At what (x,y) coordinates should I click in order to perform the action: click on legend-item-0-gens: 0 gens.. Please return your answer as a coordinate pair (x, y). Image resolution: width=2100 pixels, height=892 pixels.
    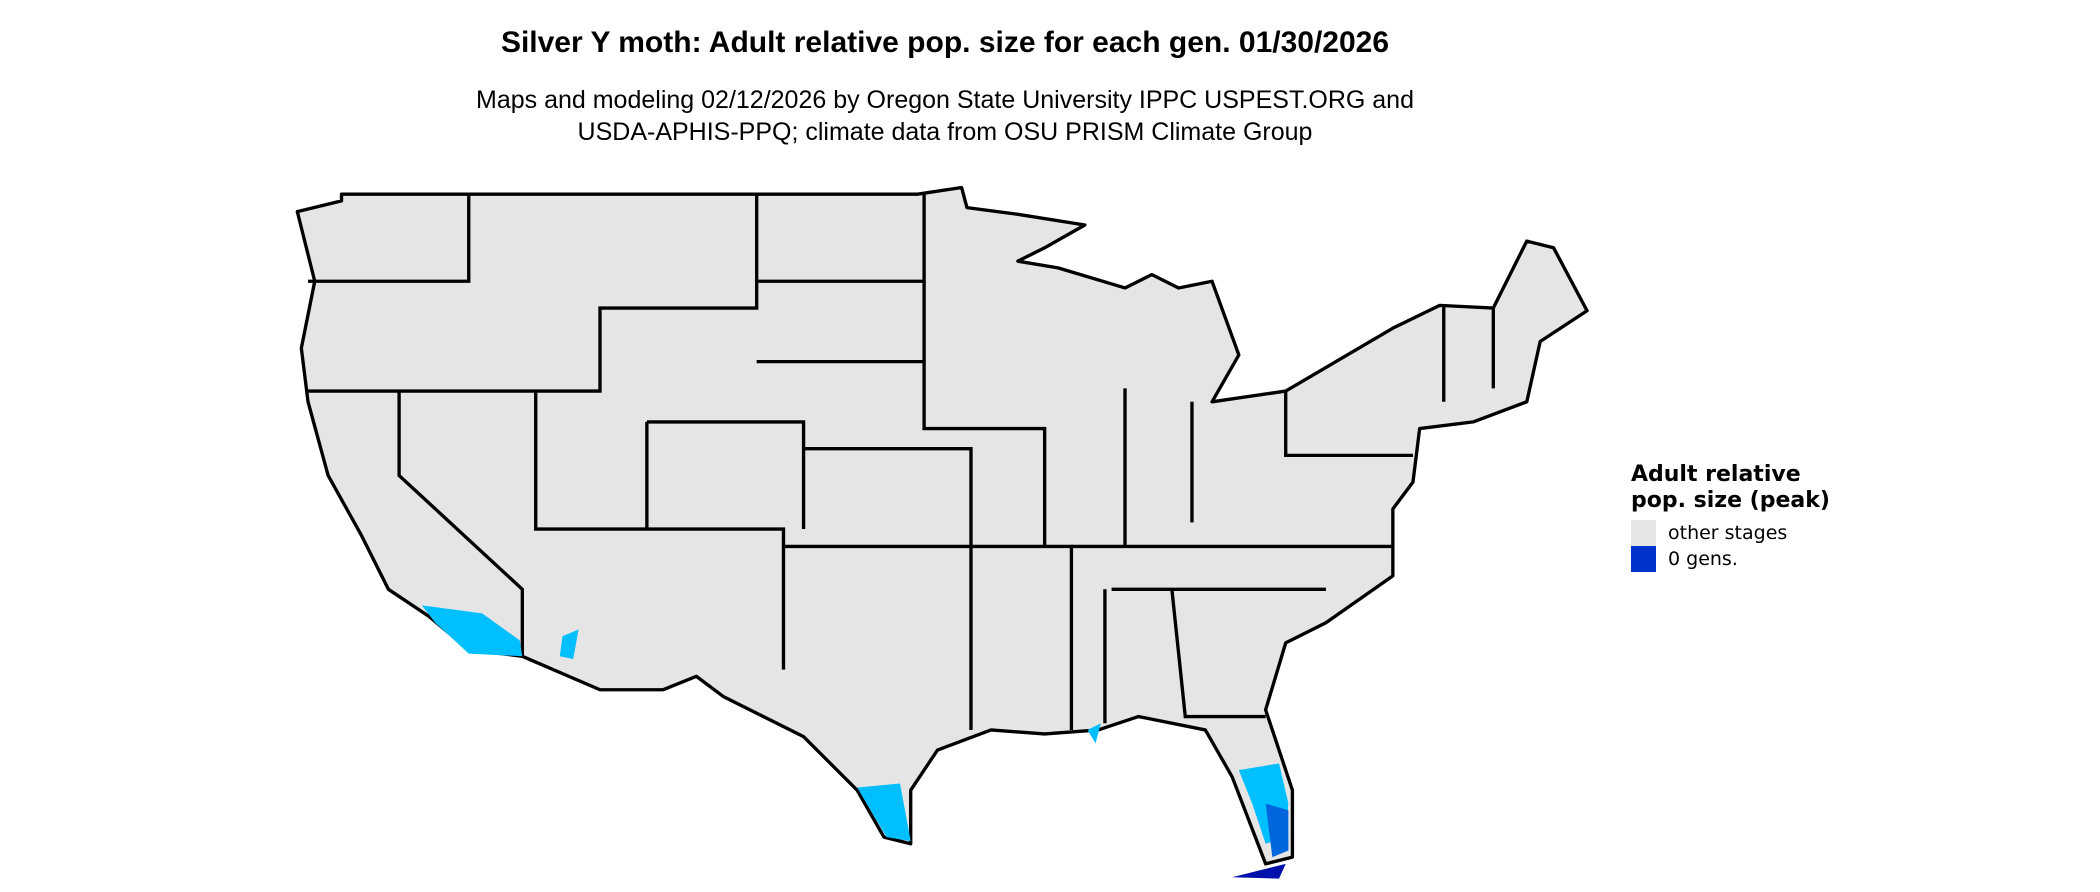
    Looking at the image, I should click on (1731, 559).